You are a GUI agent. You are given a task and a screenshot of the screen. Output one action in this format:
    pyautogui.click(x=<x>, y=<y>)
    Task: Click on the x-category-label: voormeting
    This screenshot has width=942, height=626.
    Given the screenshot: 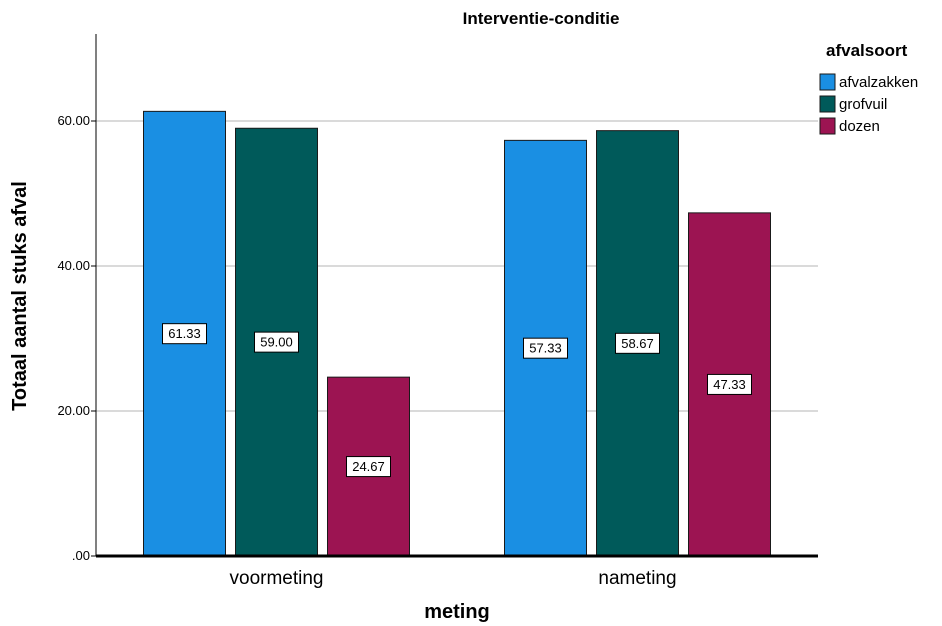 What is the action you would take?
    pyautogui.click(x=277, y=578)
    